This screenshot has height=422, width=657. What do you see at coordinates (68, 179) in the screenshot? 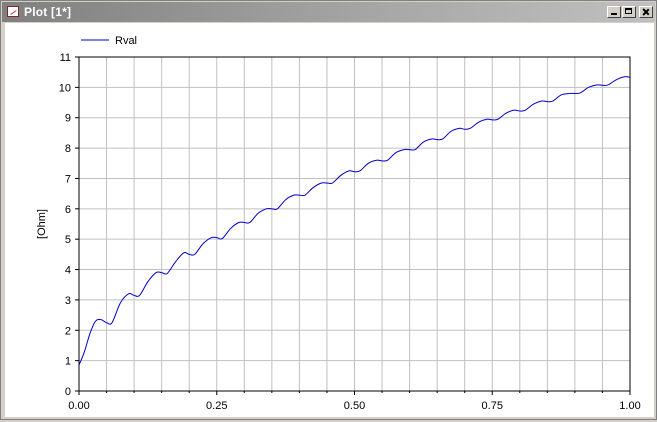
I see `y-tick-label: 7` at bounding box center [68, 179].